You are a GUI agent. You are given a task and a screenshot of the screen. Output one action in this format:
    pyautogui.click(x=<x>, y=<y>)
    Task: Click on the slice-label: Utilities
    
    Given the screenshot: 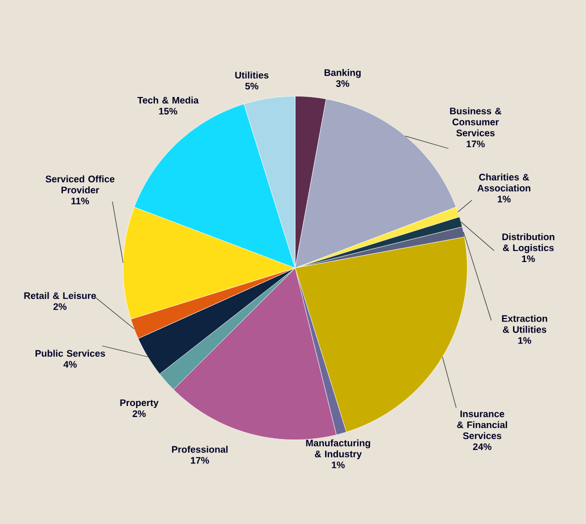 What is the action you would take?
    pyautogui.click(x=252, y=75)
    